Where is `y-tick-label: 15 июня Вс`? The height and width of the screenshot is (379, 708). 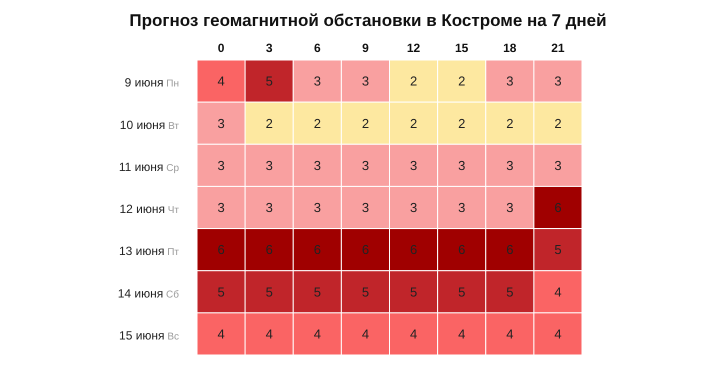 y-tick-label: 15 июня Вс is located at coordinates (149, 335).